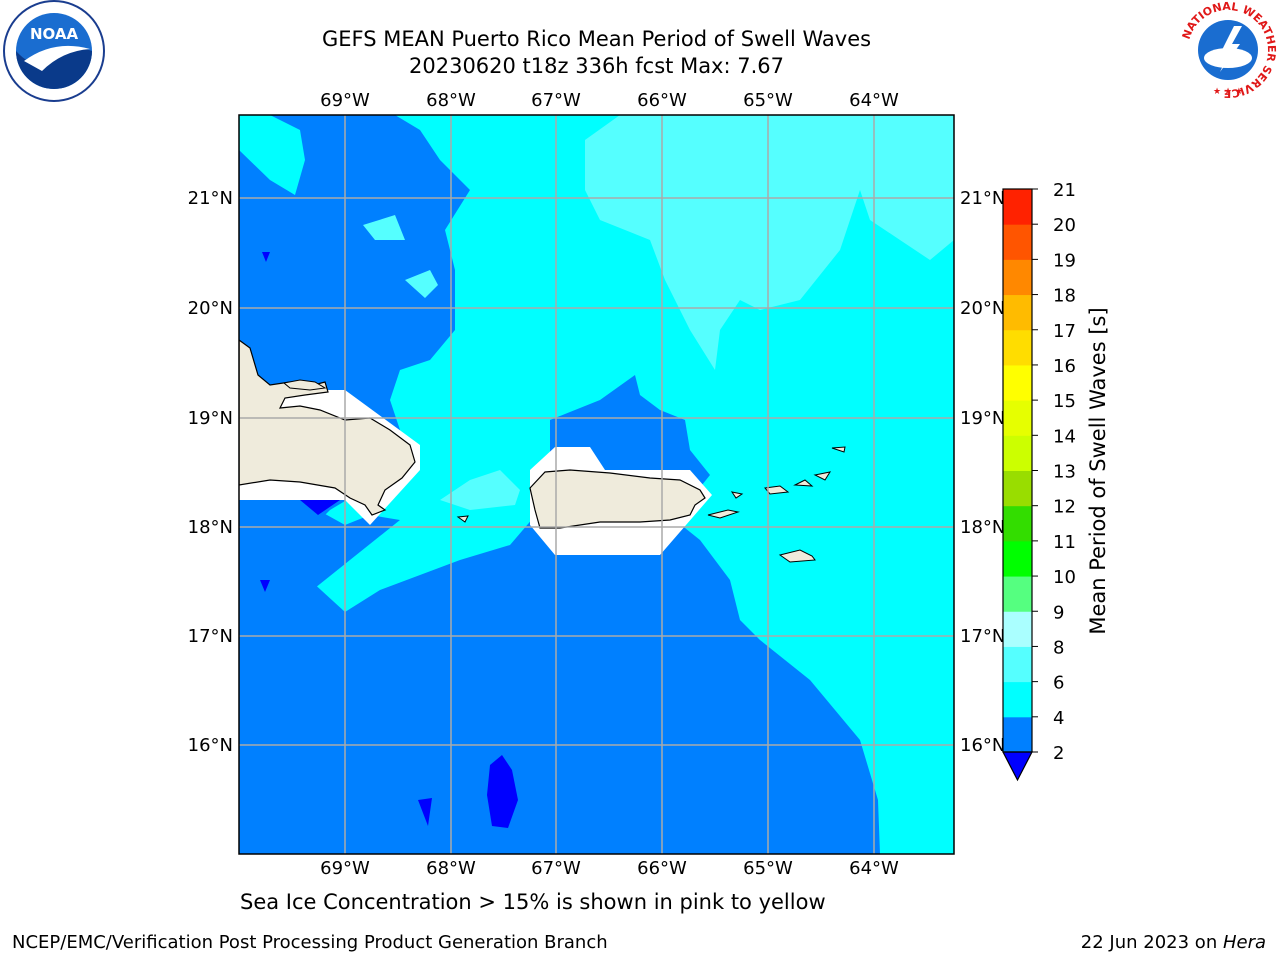 This screenshot has width=1280, height=960. I want to click on lat-labels-left: 21°N 20°N 19°N 18°N 17°N 16°N, so click(210, 472).